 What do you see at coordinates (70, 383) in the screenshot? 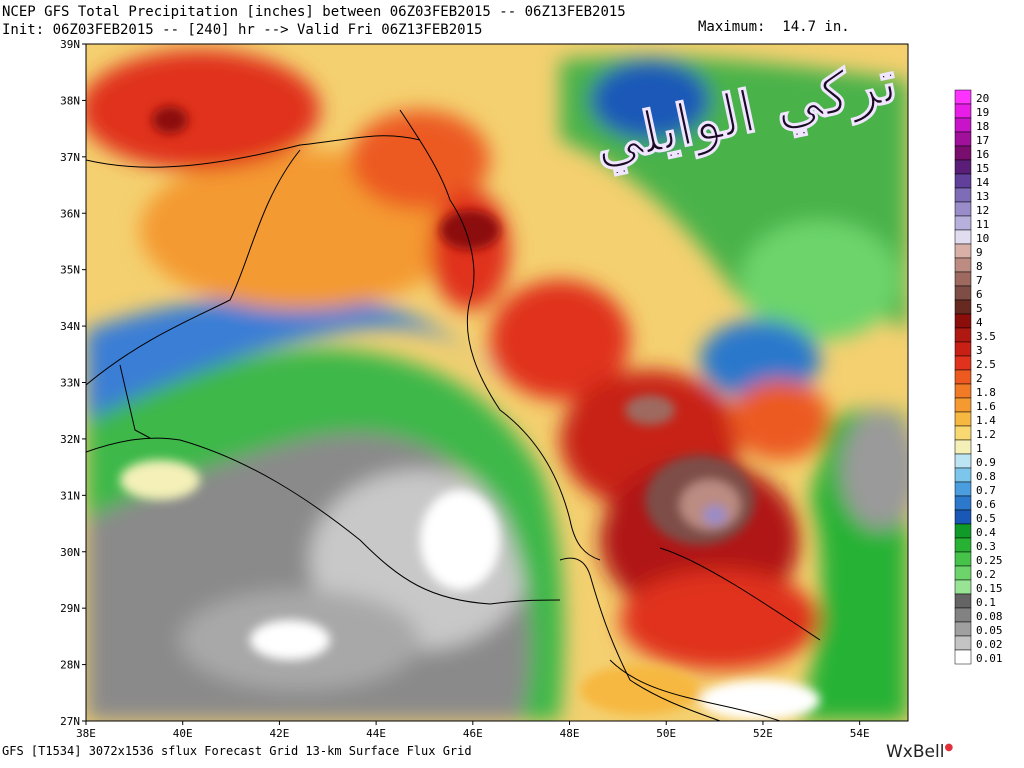
I see `lat-tick-label: 33N` at bounding box center [70, 383].